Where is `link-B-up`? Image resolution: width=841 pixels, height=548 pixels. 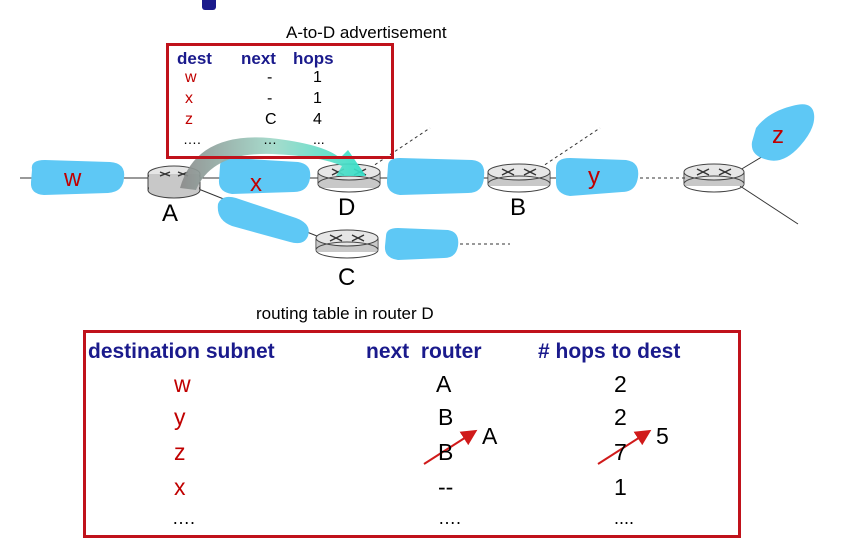 link-B-up is located at coordinates (570, 148).